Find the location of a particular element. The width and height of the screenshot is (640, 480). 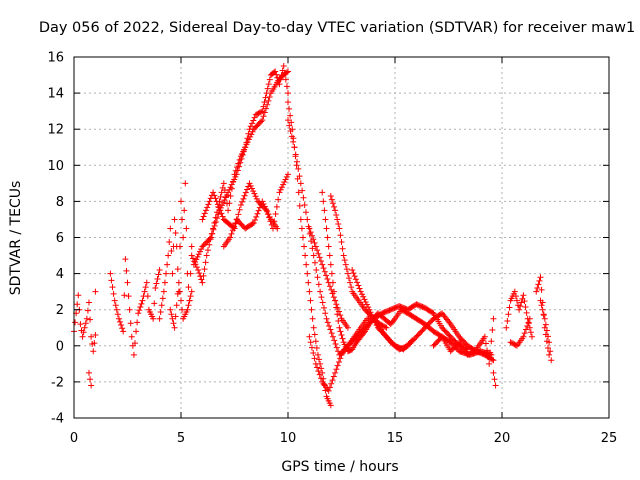

series-S is located at coordinates (494, 379).